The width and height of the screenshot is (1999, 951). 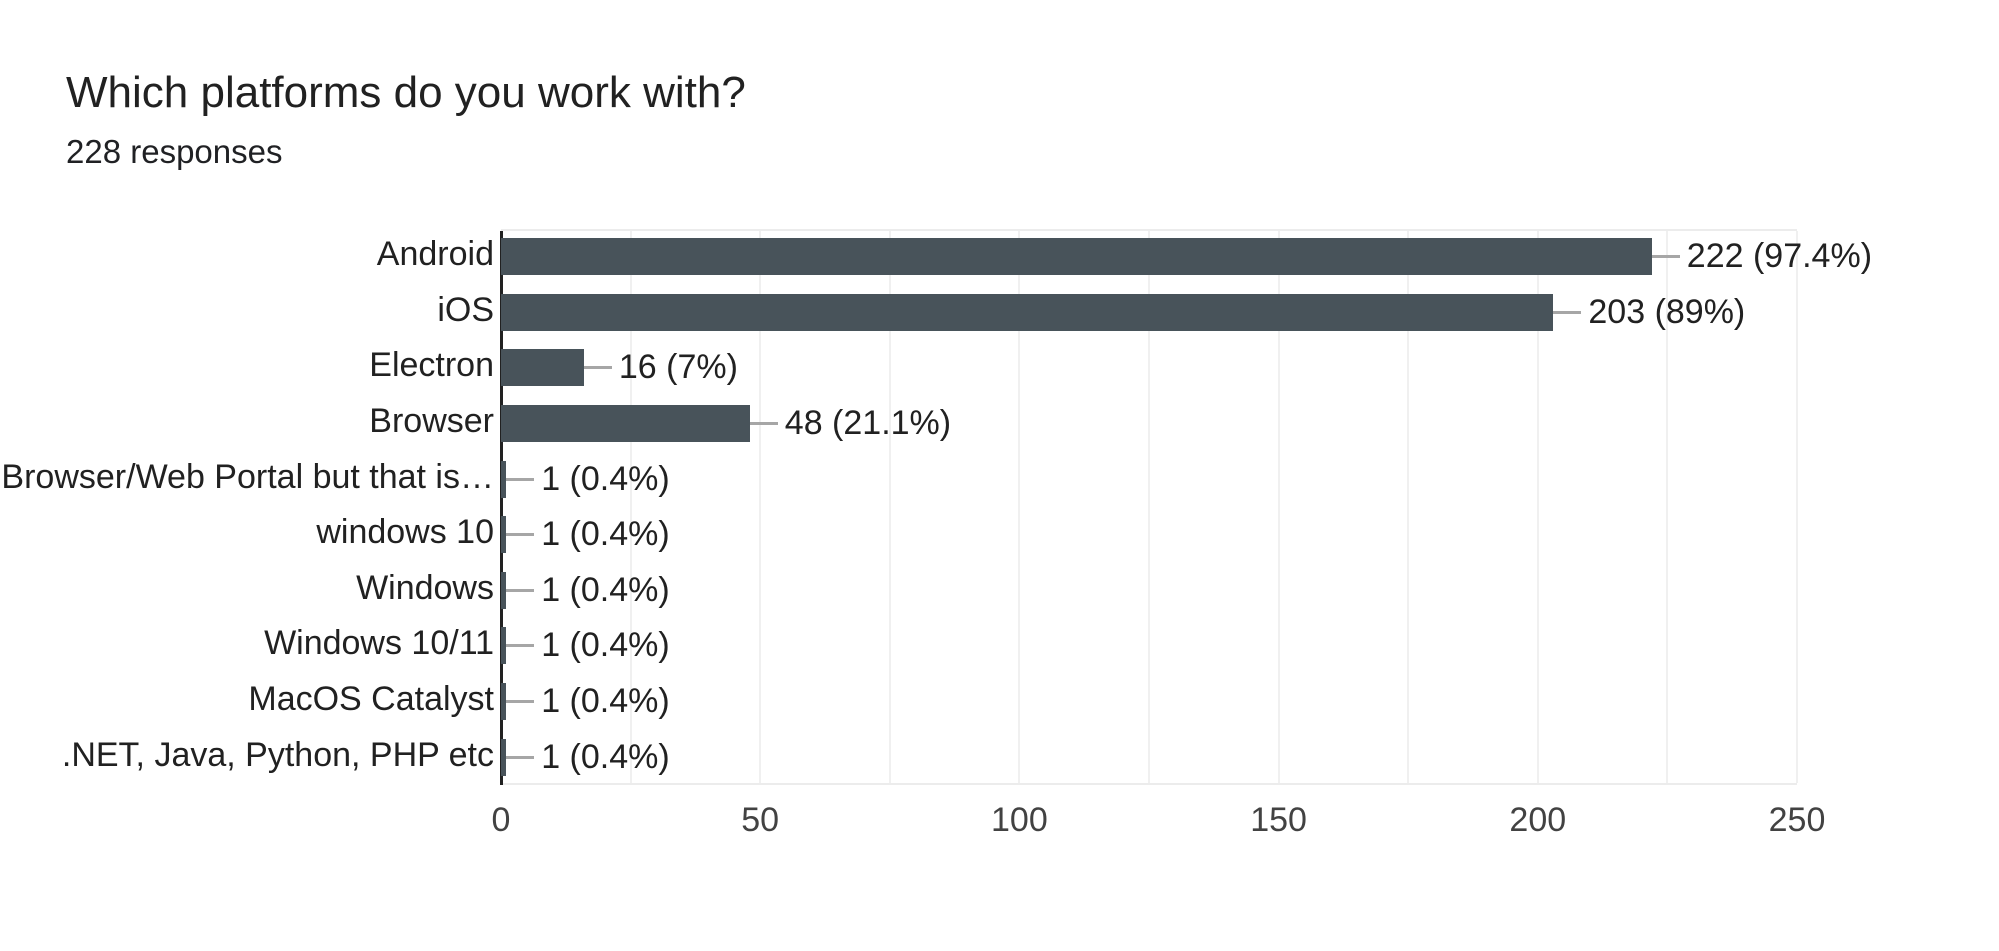 I want to click on category-label-windows-10: windows 10, so click(x=405, y=532).